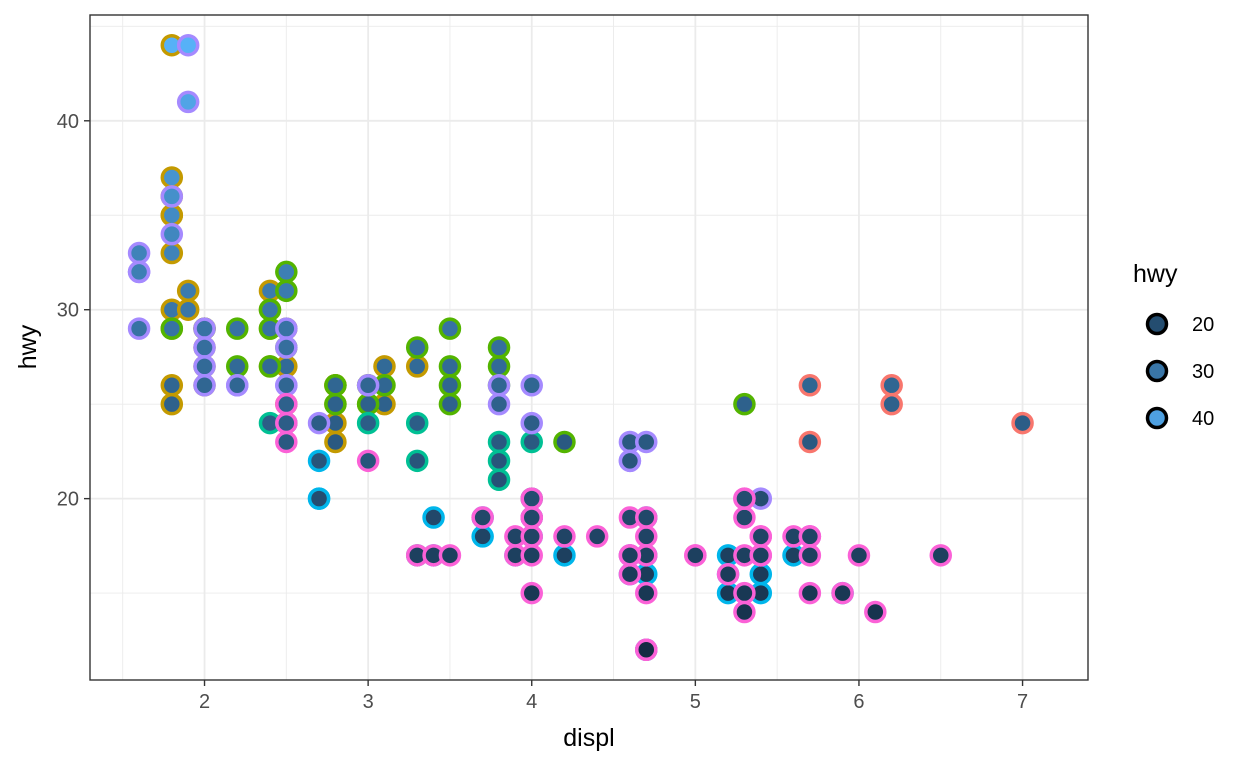  I want to click on legend-label: 40, so click(1203, 419).